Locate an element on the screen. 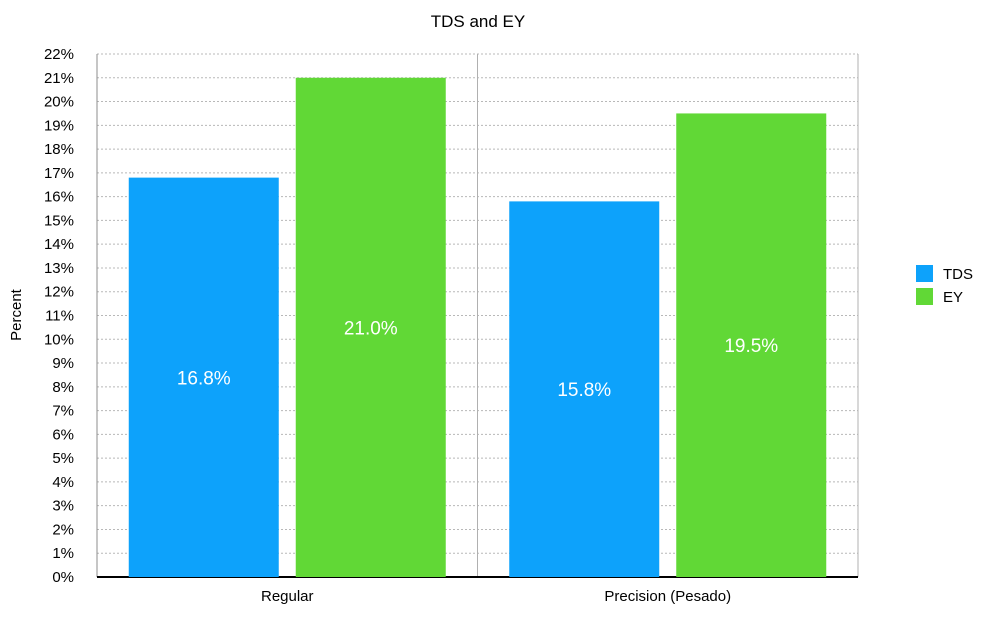 This screenshot has width=990, height=620. chart-title: TDS and EY is located at coordinates (478, 21).